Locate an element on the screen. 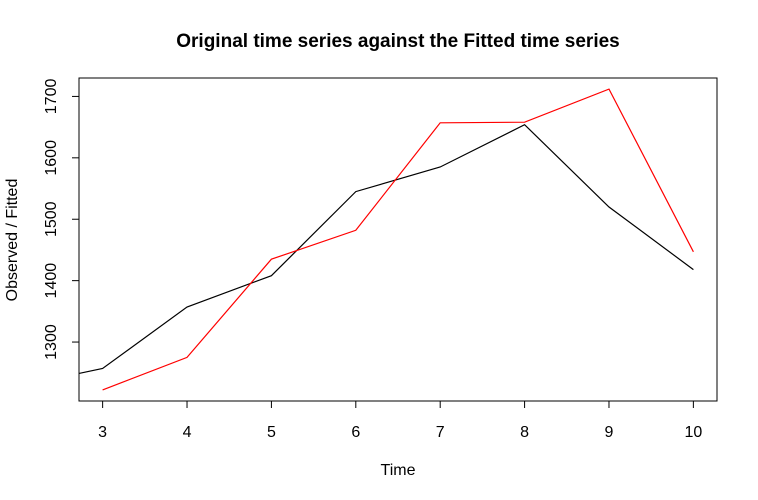 Image resolution: width=758 pixels, height=500 pixels. x-tick-label: 7 is located at coordinates (440, 432).